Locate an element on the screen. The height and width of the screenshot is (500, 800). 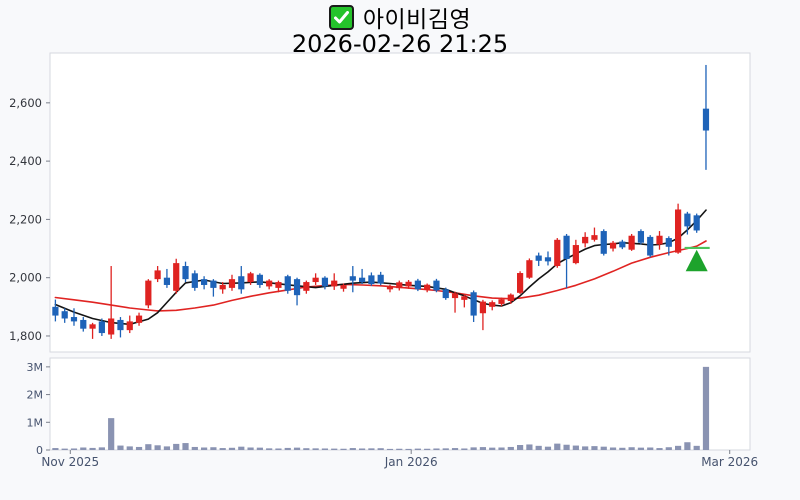
volume-tick-label: 3M is located at coordinates (35, 367).